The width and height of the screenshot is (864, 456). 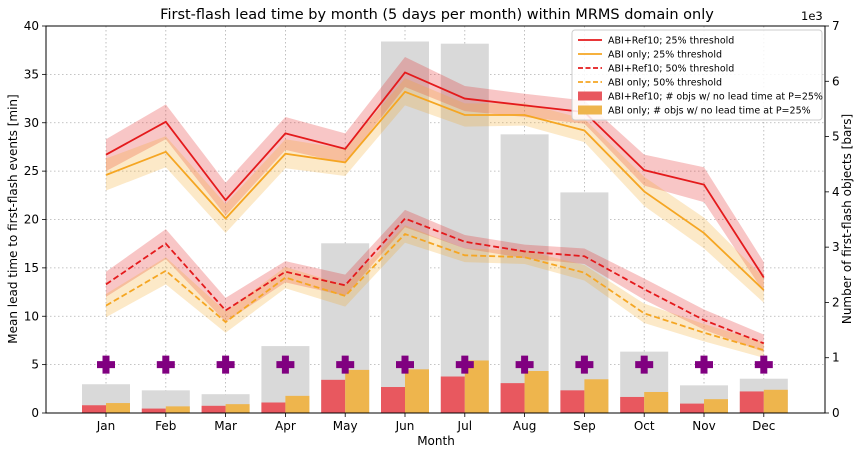 I want to click on y2-tick-label: 5, so click(x=836, y=137).